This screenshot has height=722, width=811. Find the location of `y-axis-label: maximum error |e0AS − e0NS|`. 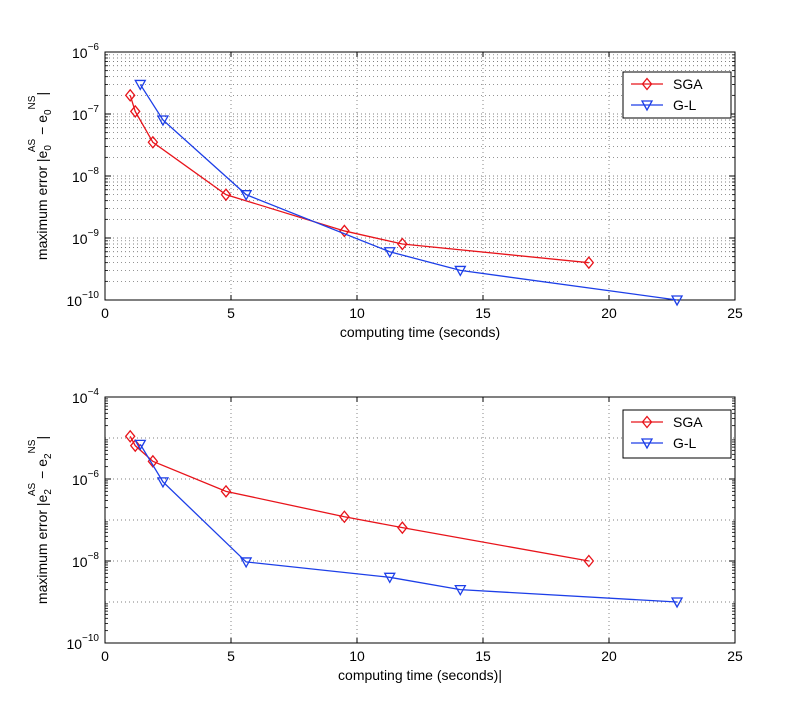

y-axis-label: maximum error |e0AS − e0NS| is located at coordinates (40, 176).